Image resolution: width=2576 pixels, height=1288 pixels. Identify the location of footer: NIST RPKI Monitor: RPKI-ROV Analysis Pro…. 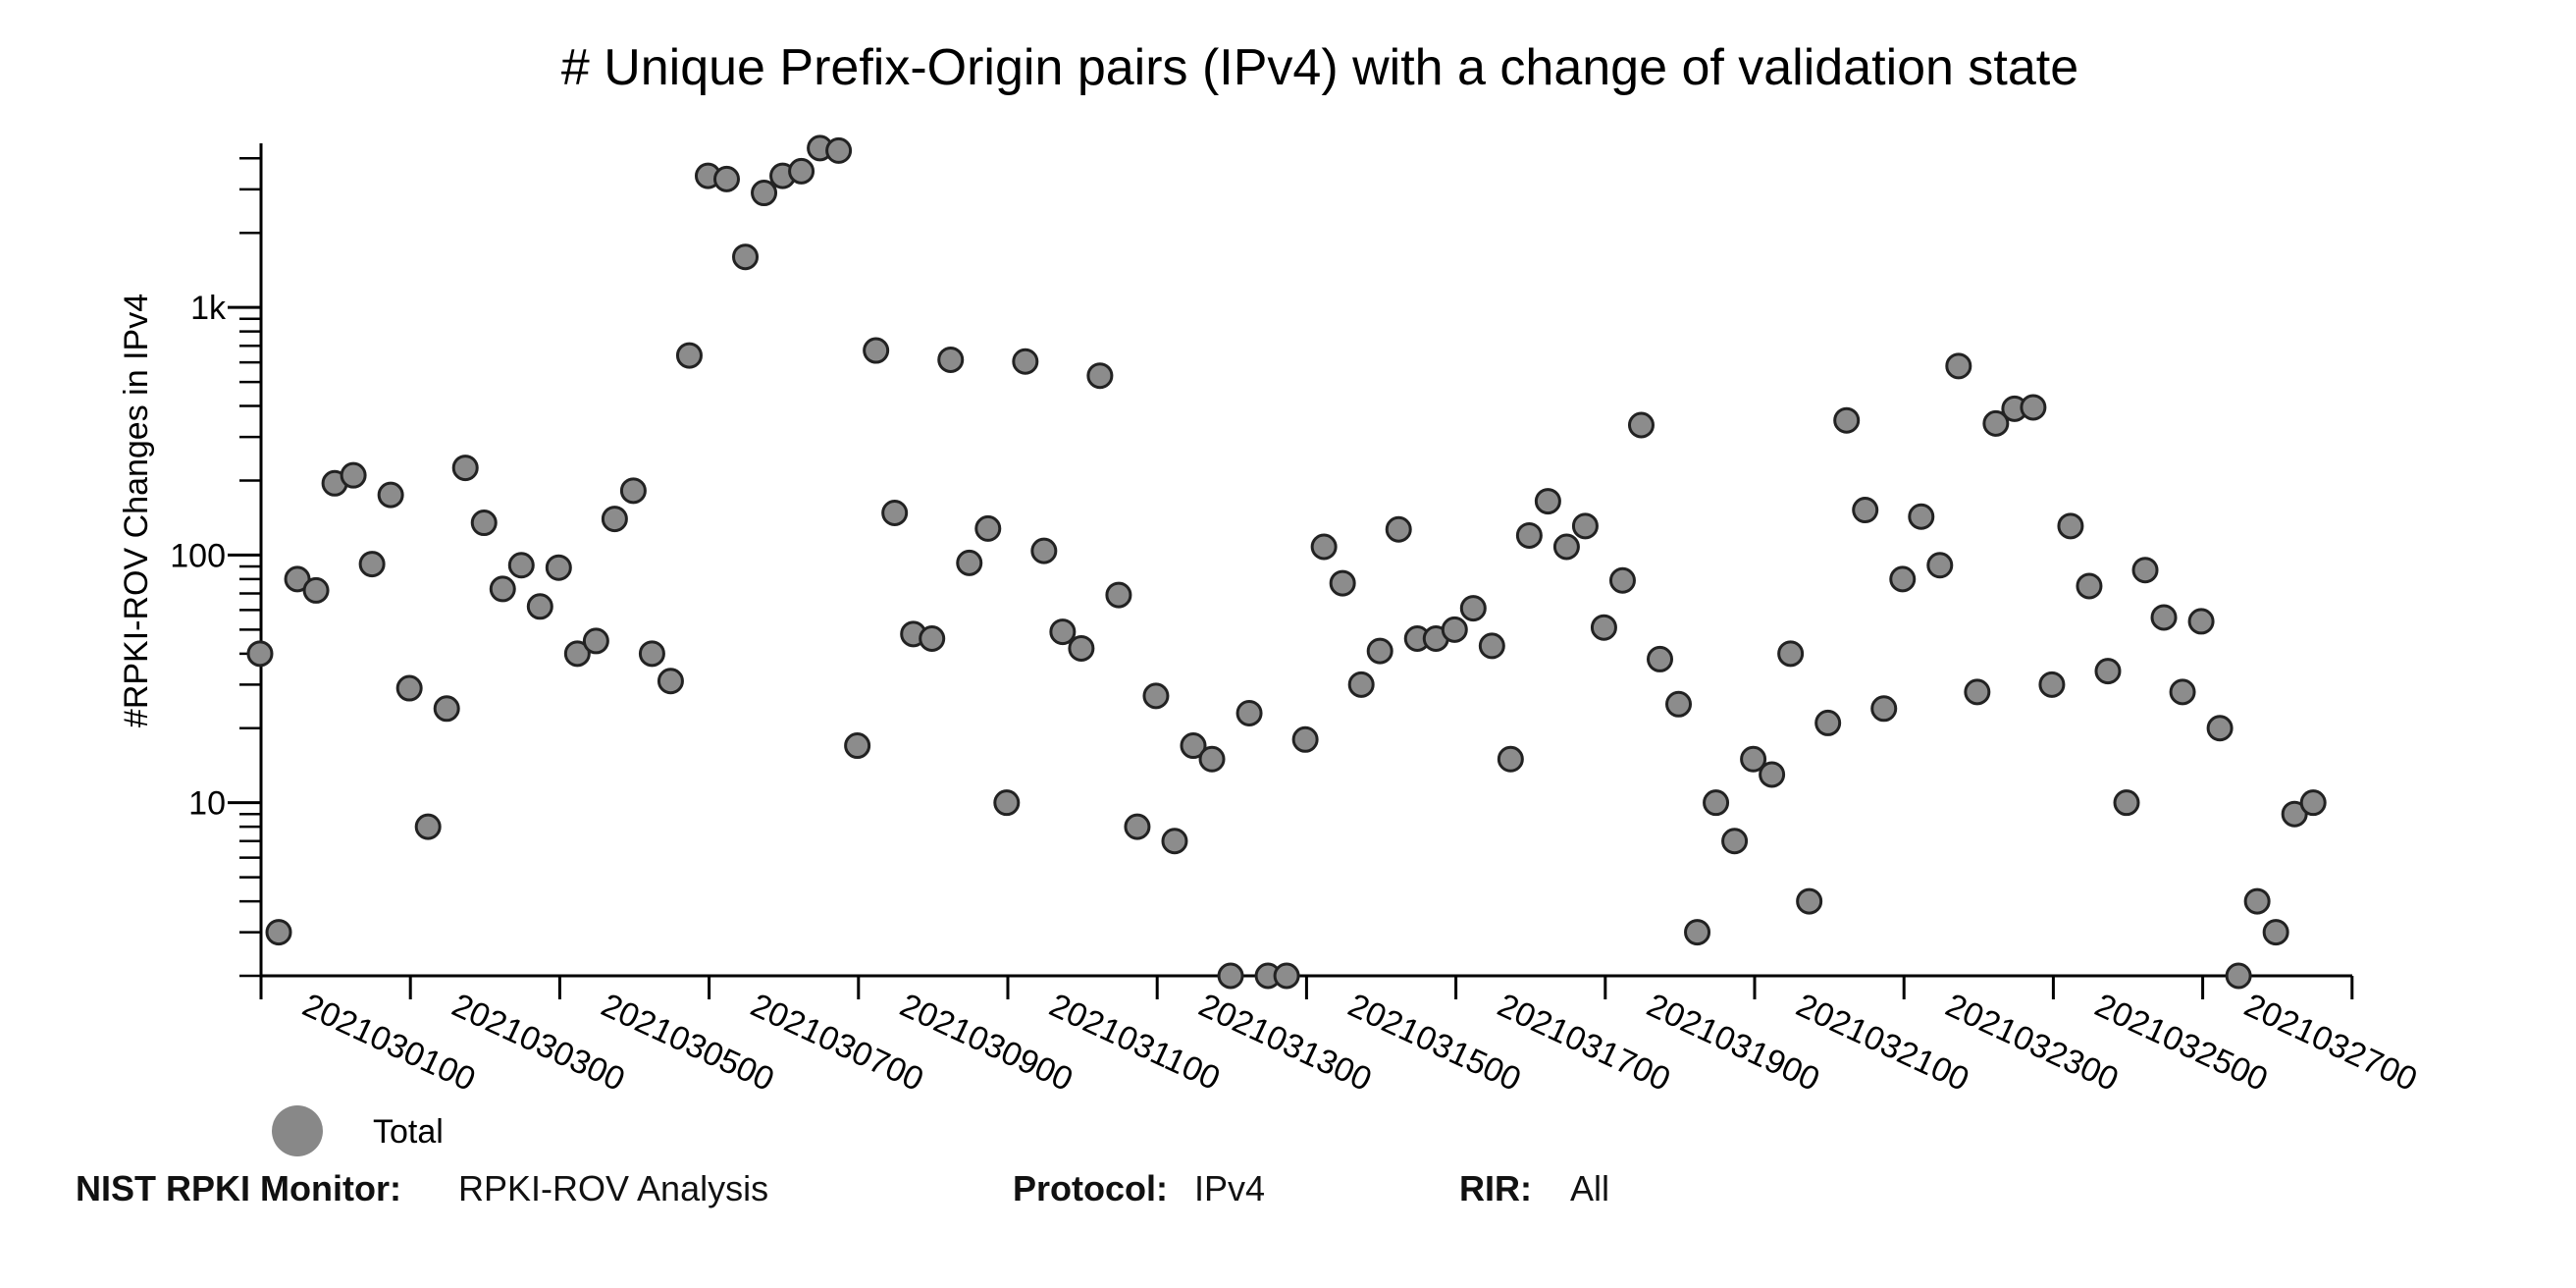
(1288, 1197).